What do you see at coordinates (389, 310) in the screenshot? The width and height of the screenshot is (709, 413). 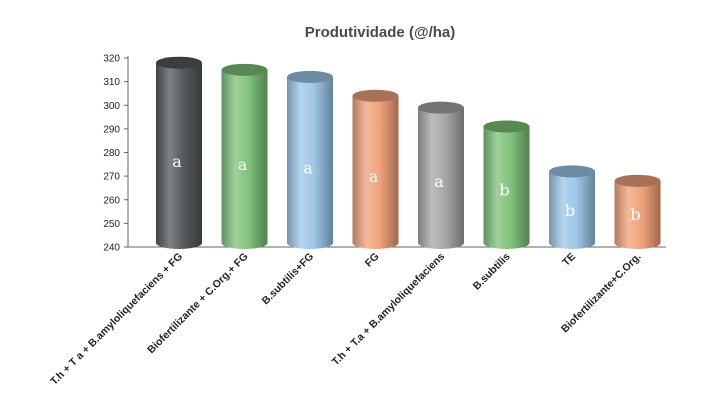 I see `x-tick-label: T.h + T.a + B.amyloliquefaciens` at bounding box center [389, 310].